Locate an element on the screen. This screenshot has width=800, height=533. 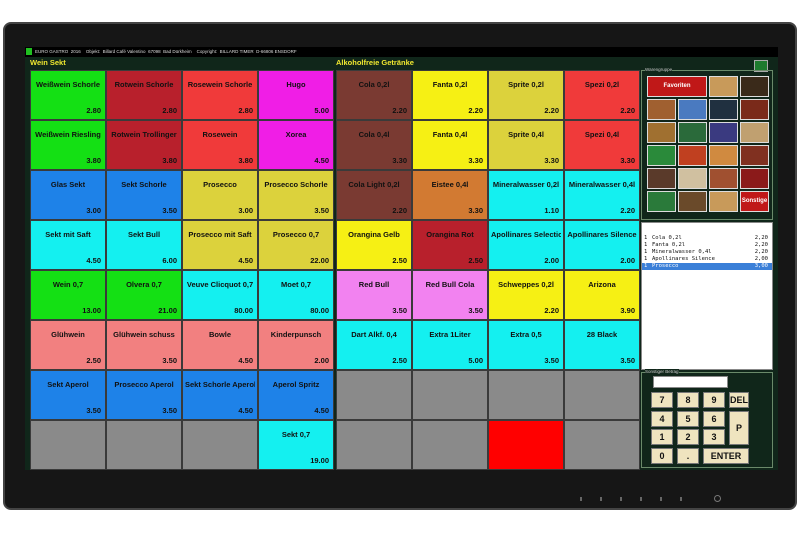
product-button: Sekt mit Saft 4.50 is located at coordinates (68, 245).